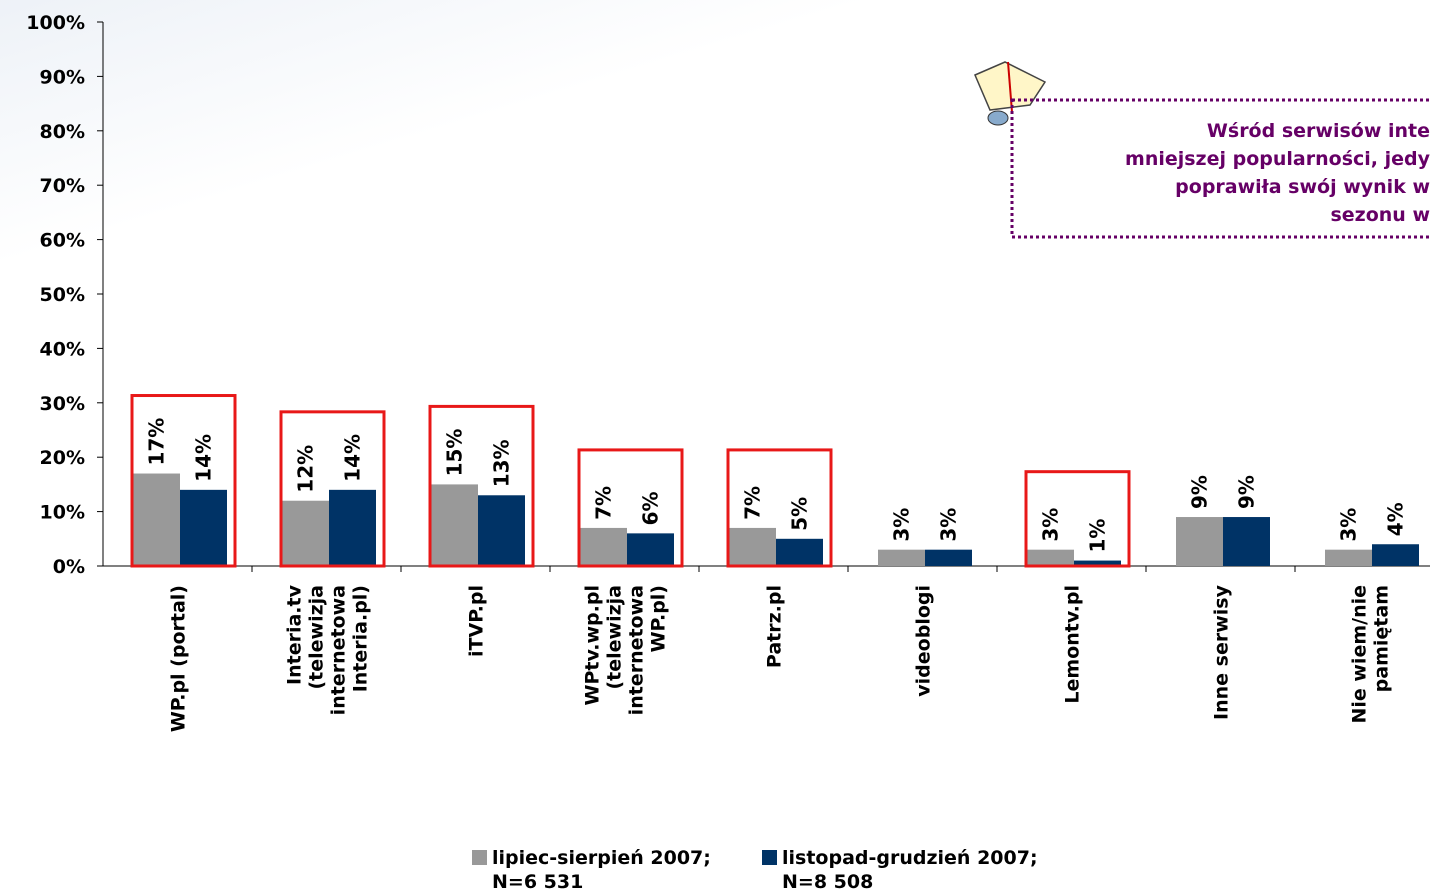 The image size is (1430, 894). Describe the element at coordinates (1318, 131) in the screenshot. I see `annotation-text: Wśród serwisów inte` at that location.